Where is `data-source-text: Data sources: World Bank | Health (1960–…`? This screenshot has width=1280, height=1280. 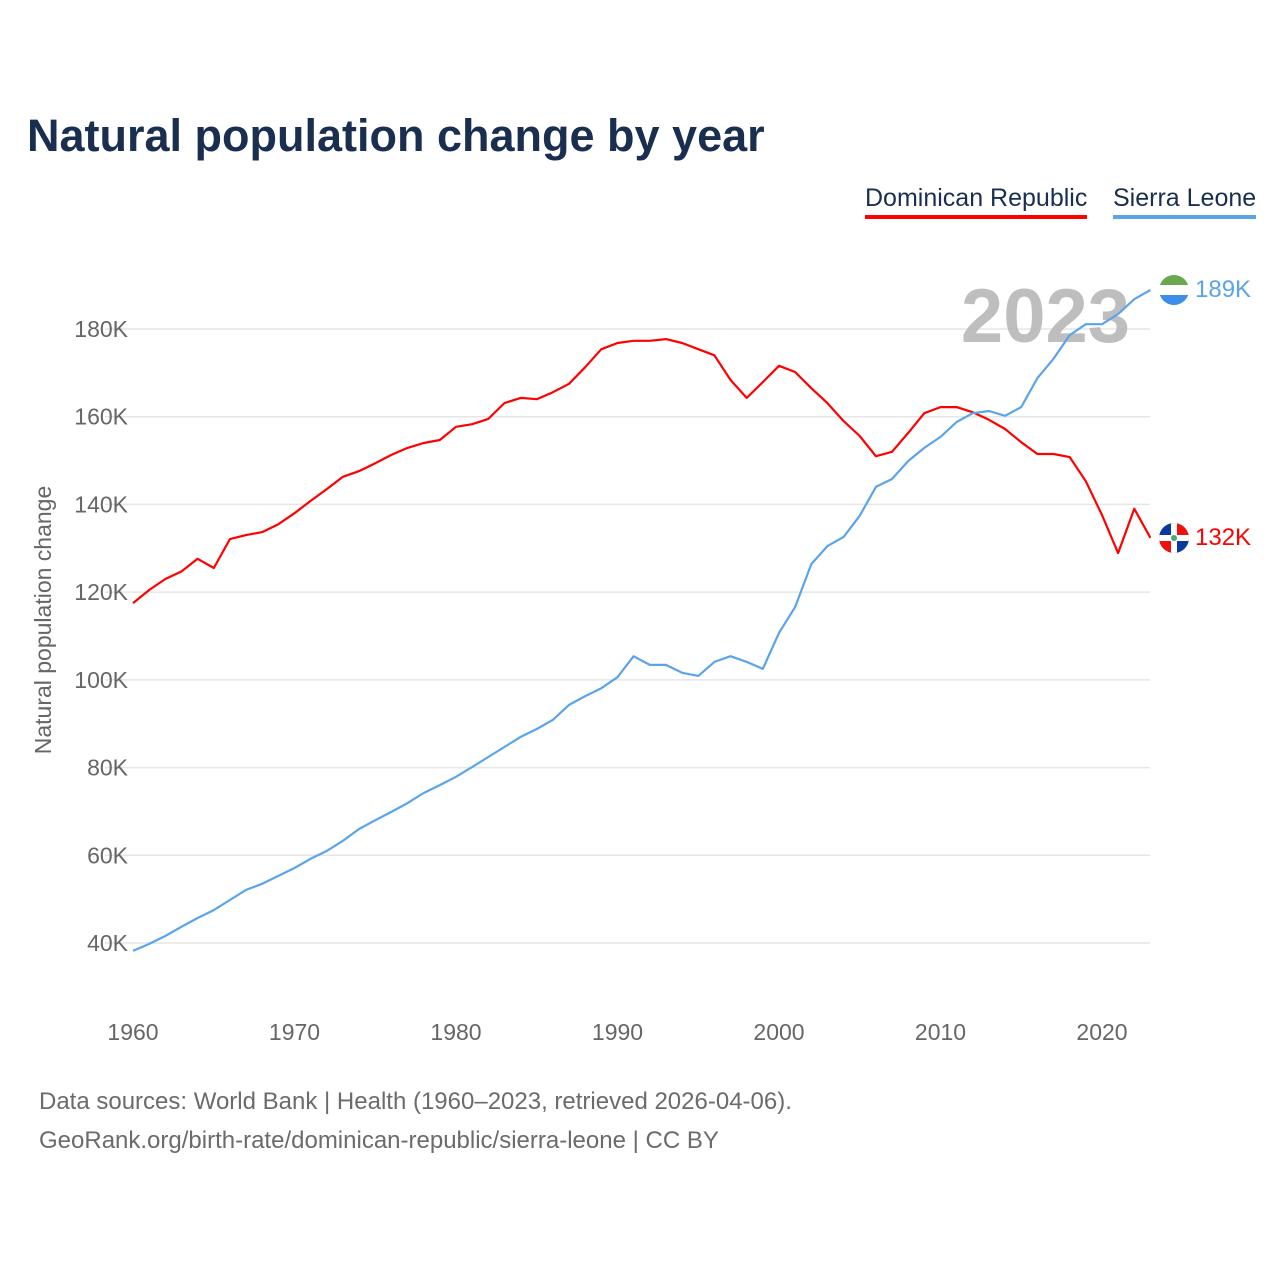
data-source-text: Data sources: World Bank | Health (1960–… is located at coordinates (415, 1101).